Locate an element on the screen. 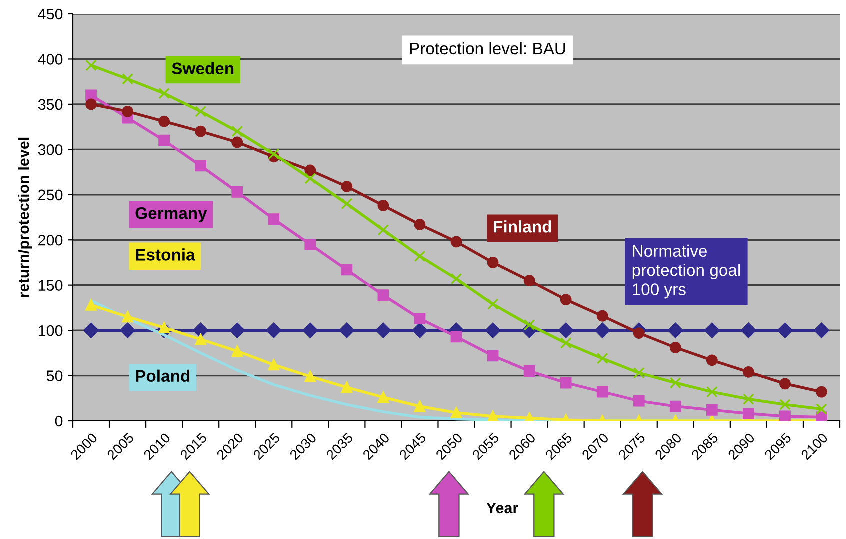 Image resolution: width=846 pixels, height=539 pixels. y-tick-label: 50 is located at coordinates (54, 376).